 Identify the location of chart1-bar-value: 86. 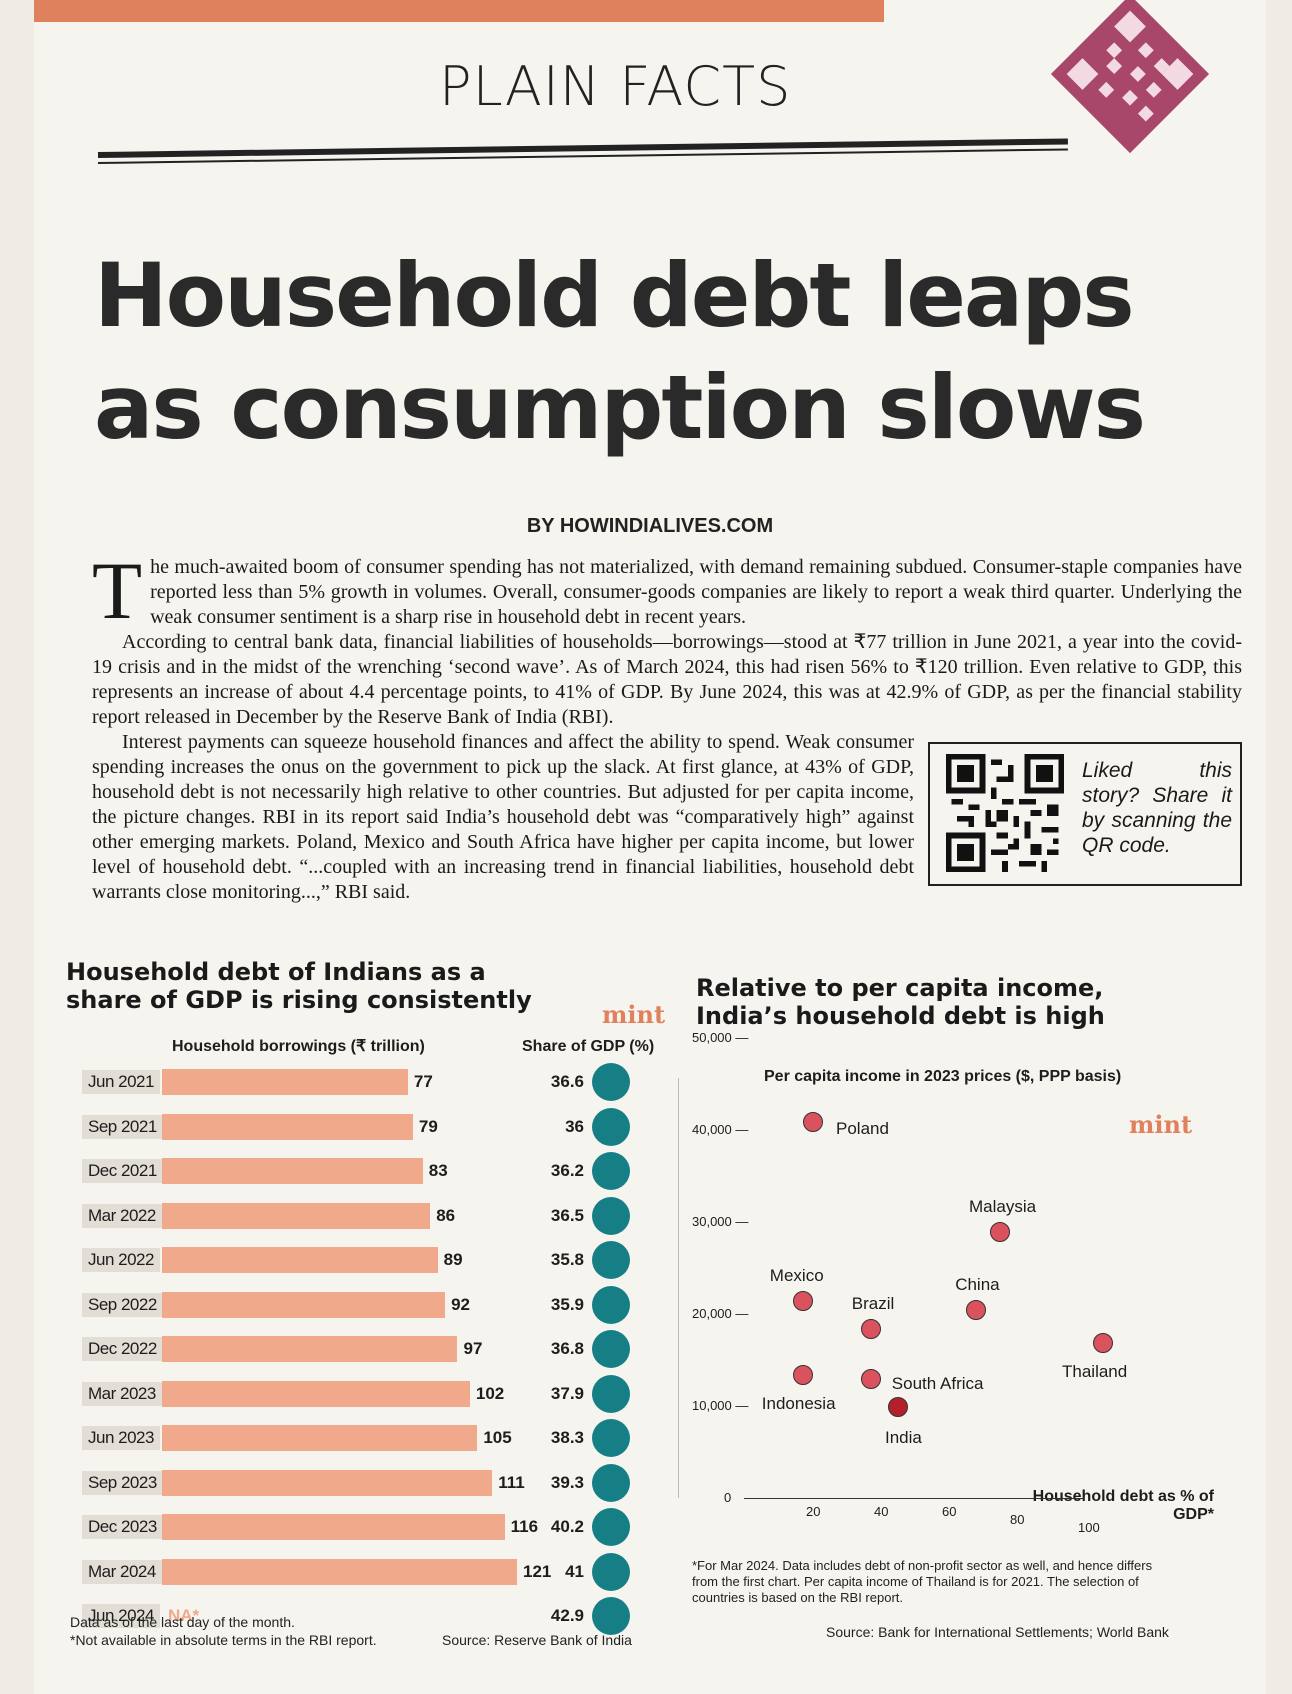
(446, 1215).